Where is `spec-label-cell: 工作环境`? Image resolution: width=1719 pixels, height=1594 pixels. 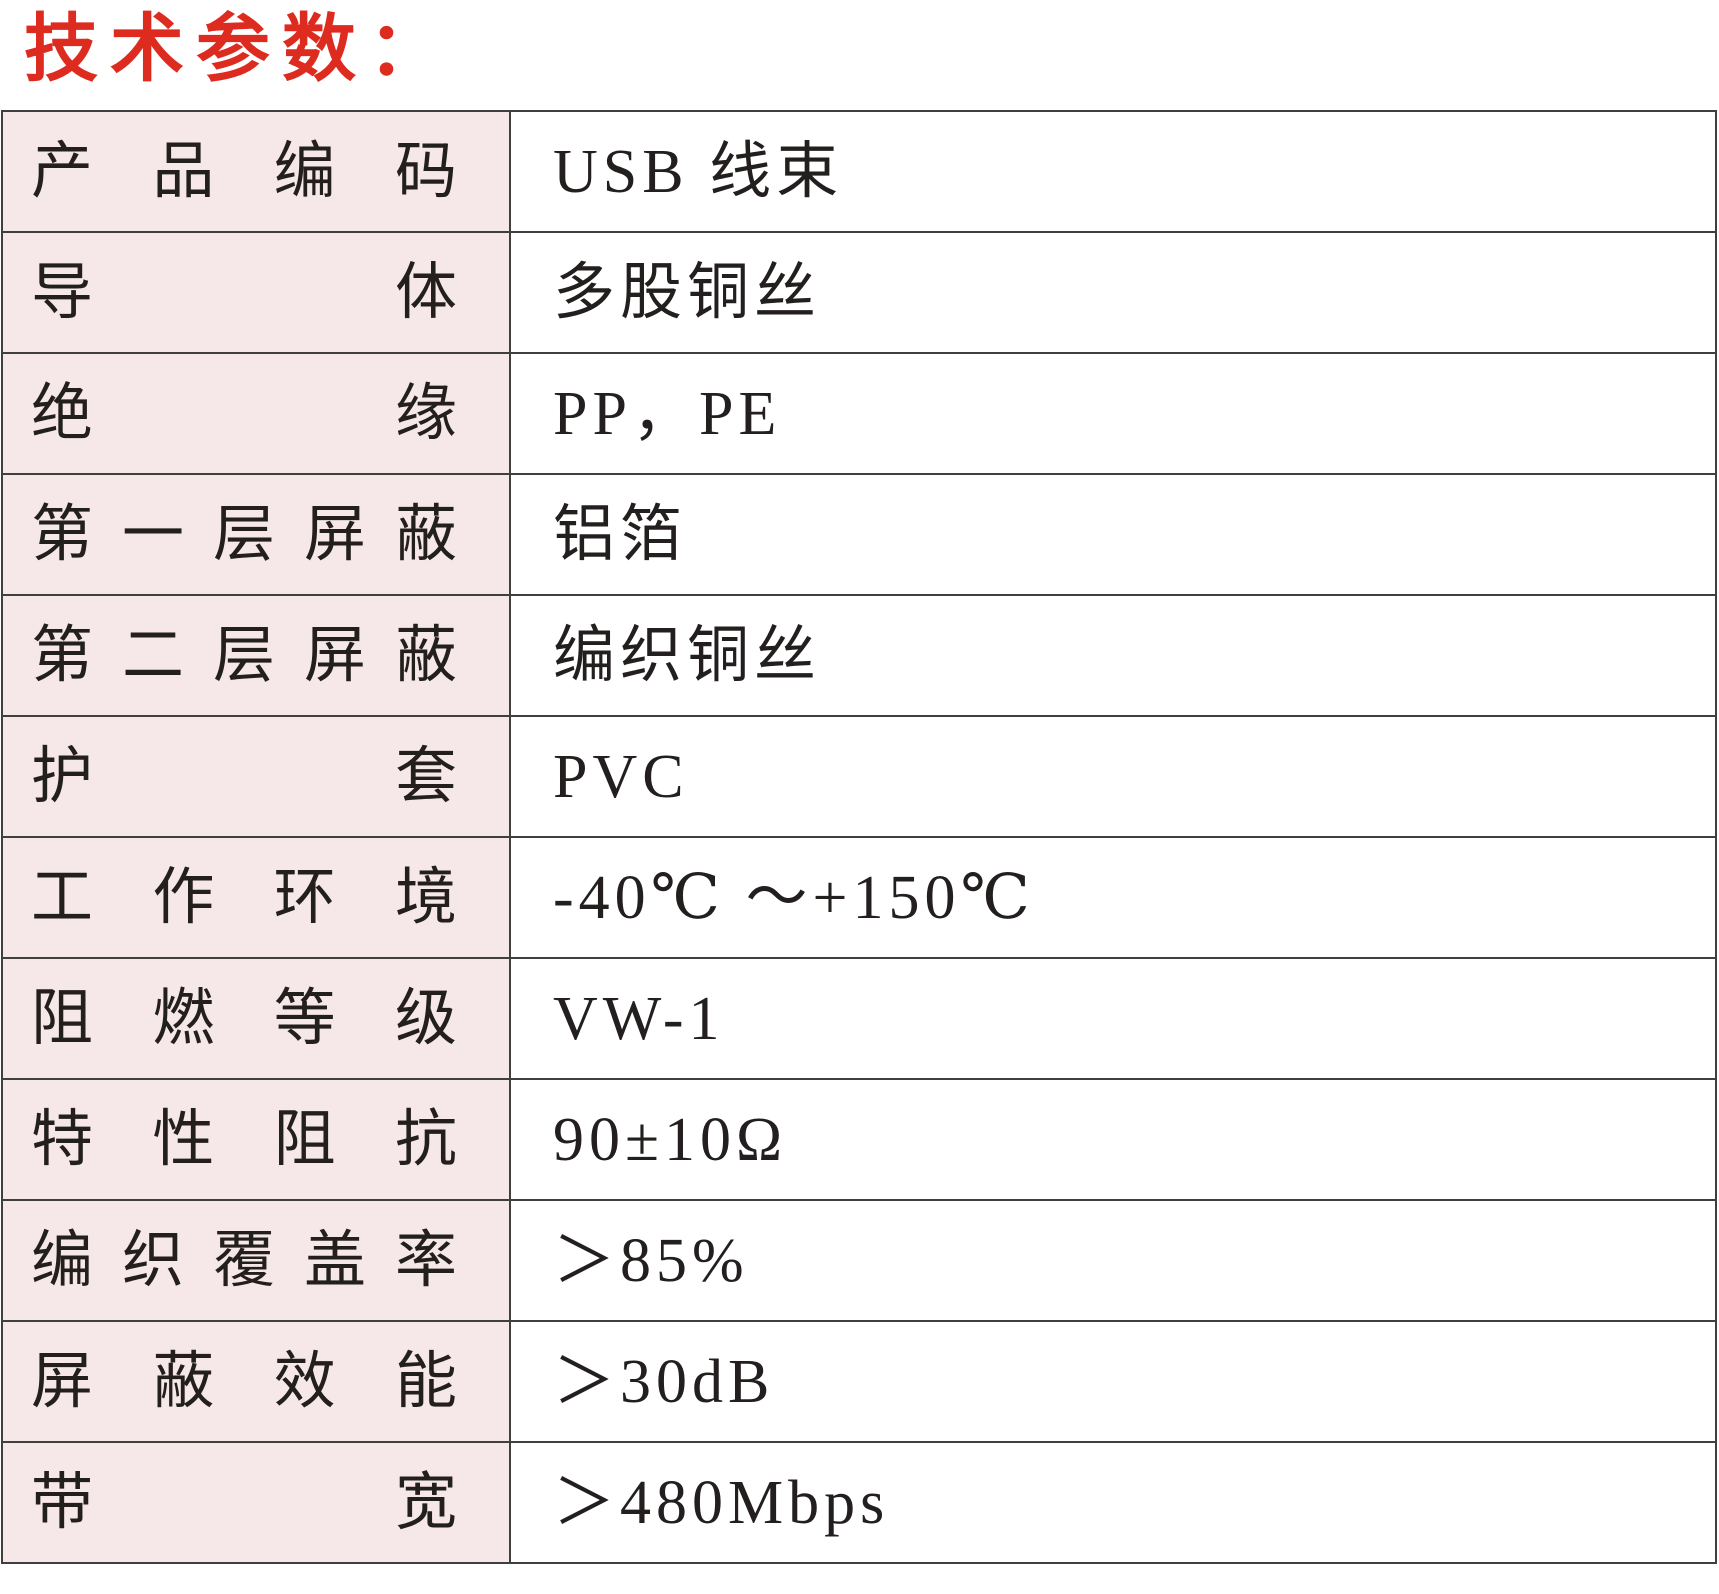
spec-label-cell: 工作环境 is located at coordinates (256, 897).